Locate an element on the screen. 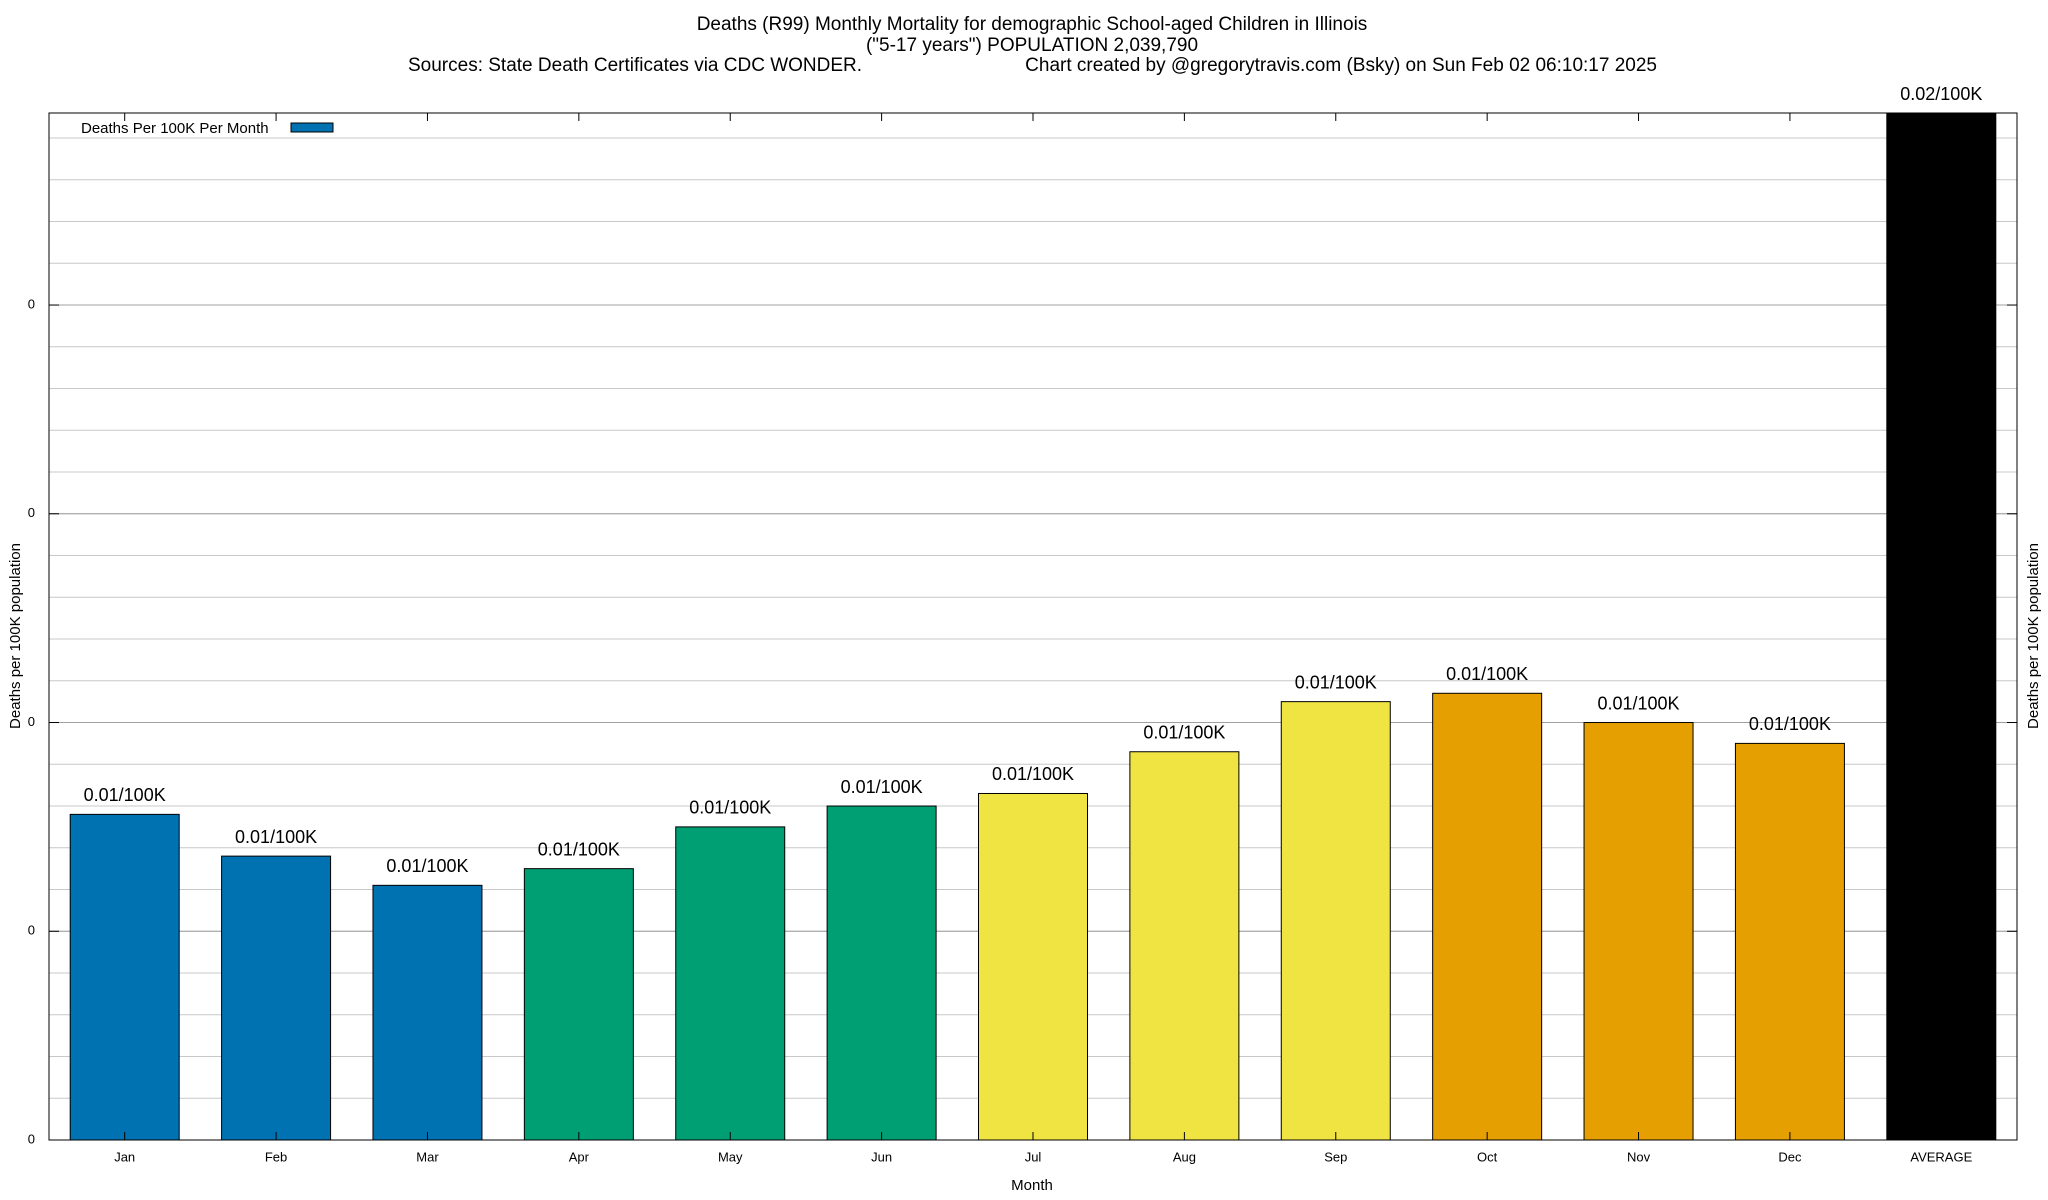  x-axis-label: Month is located at coordinates (1032, 1185).